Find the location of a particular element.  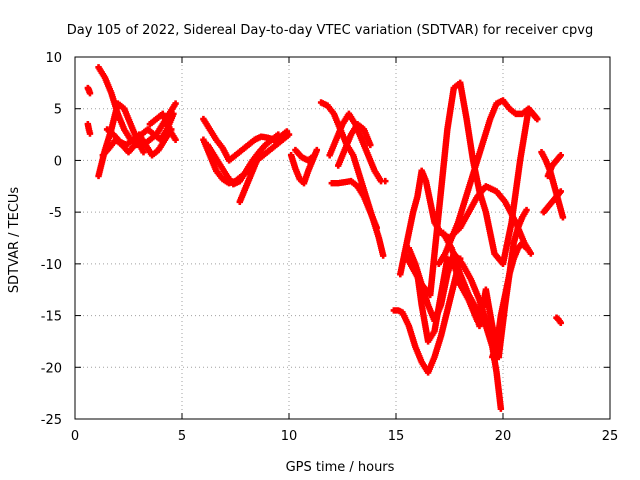

x-tick-label: 10 is located at coordinates (289, 436).